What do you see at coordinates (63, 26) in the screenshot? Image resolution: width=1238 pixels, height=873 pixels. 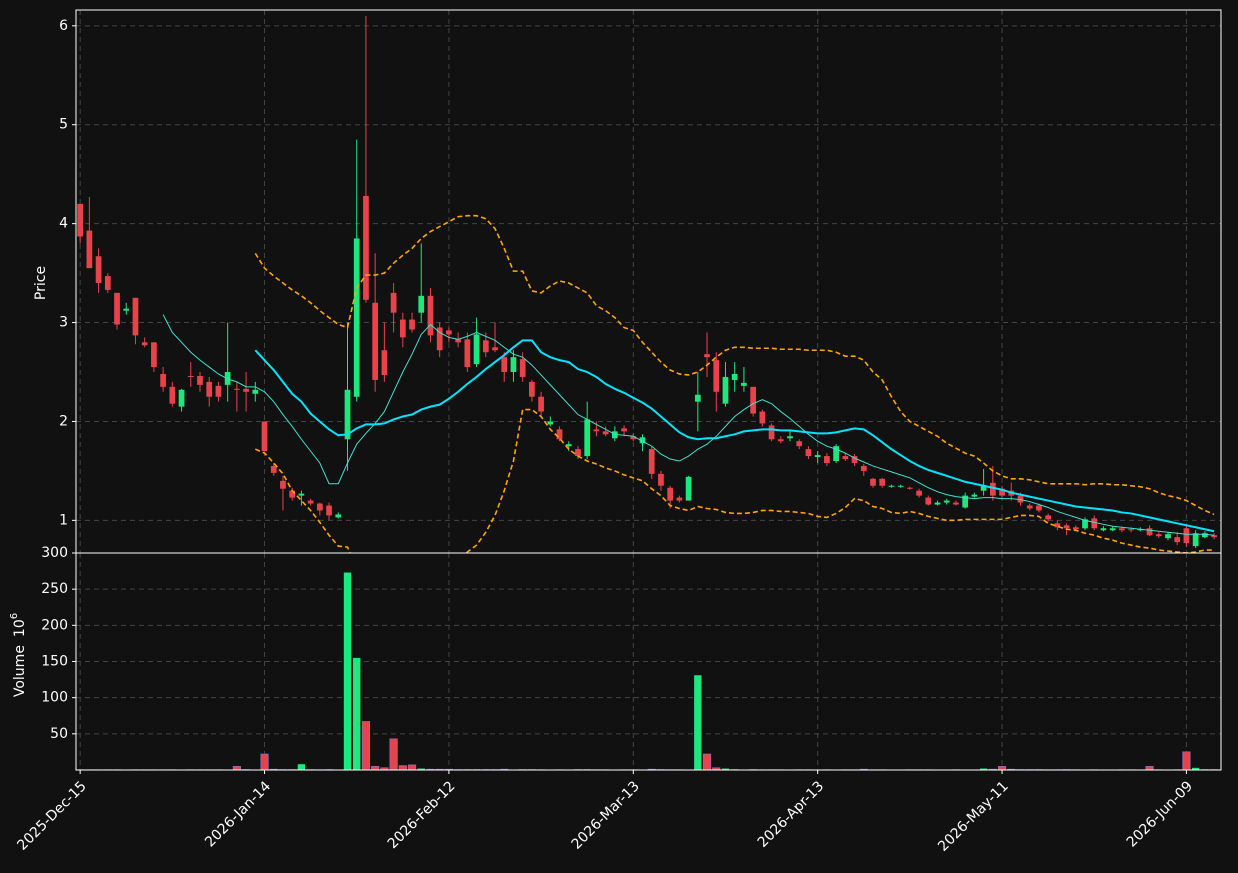 I see `y-tick-label: 6` at bounding box center [63, 26].